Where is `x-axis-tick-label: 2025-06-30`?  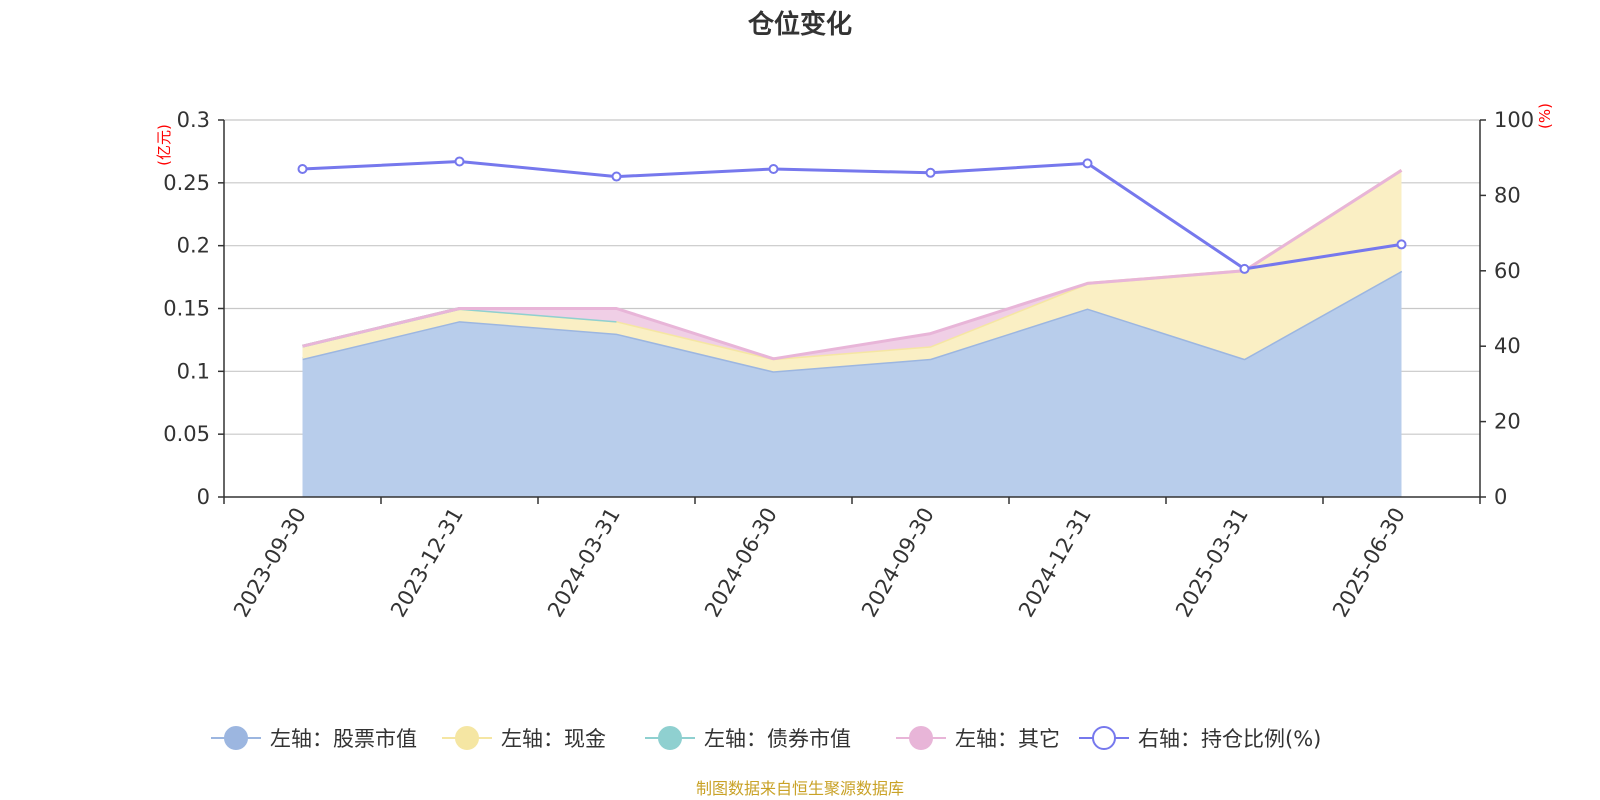 x-axis-tick-label: 2025-06-30 is located at coordinates (1369, 563).